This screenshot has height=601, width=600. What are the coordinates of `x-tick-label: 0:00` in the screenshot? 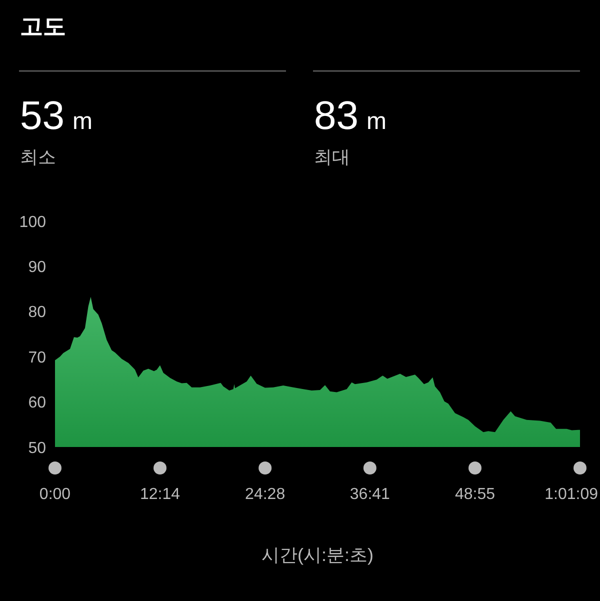 It's located at (55, 494).